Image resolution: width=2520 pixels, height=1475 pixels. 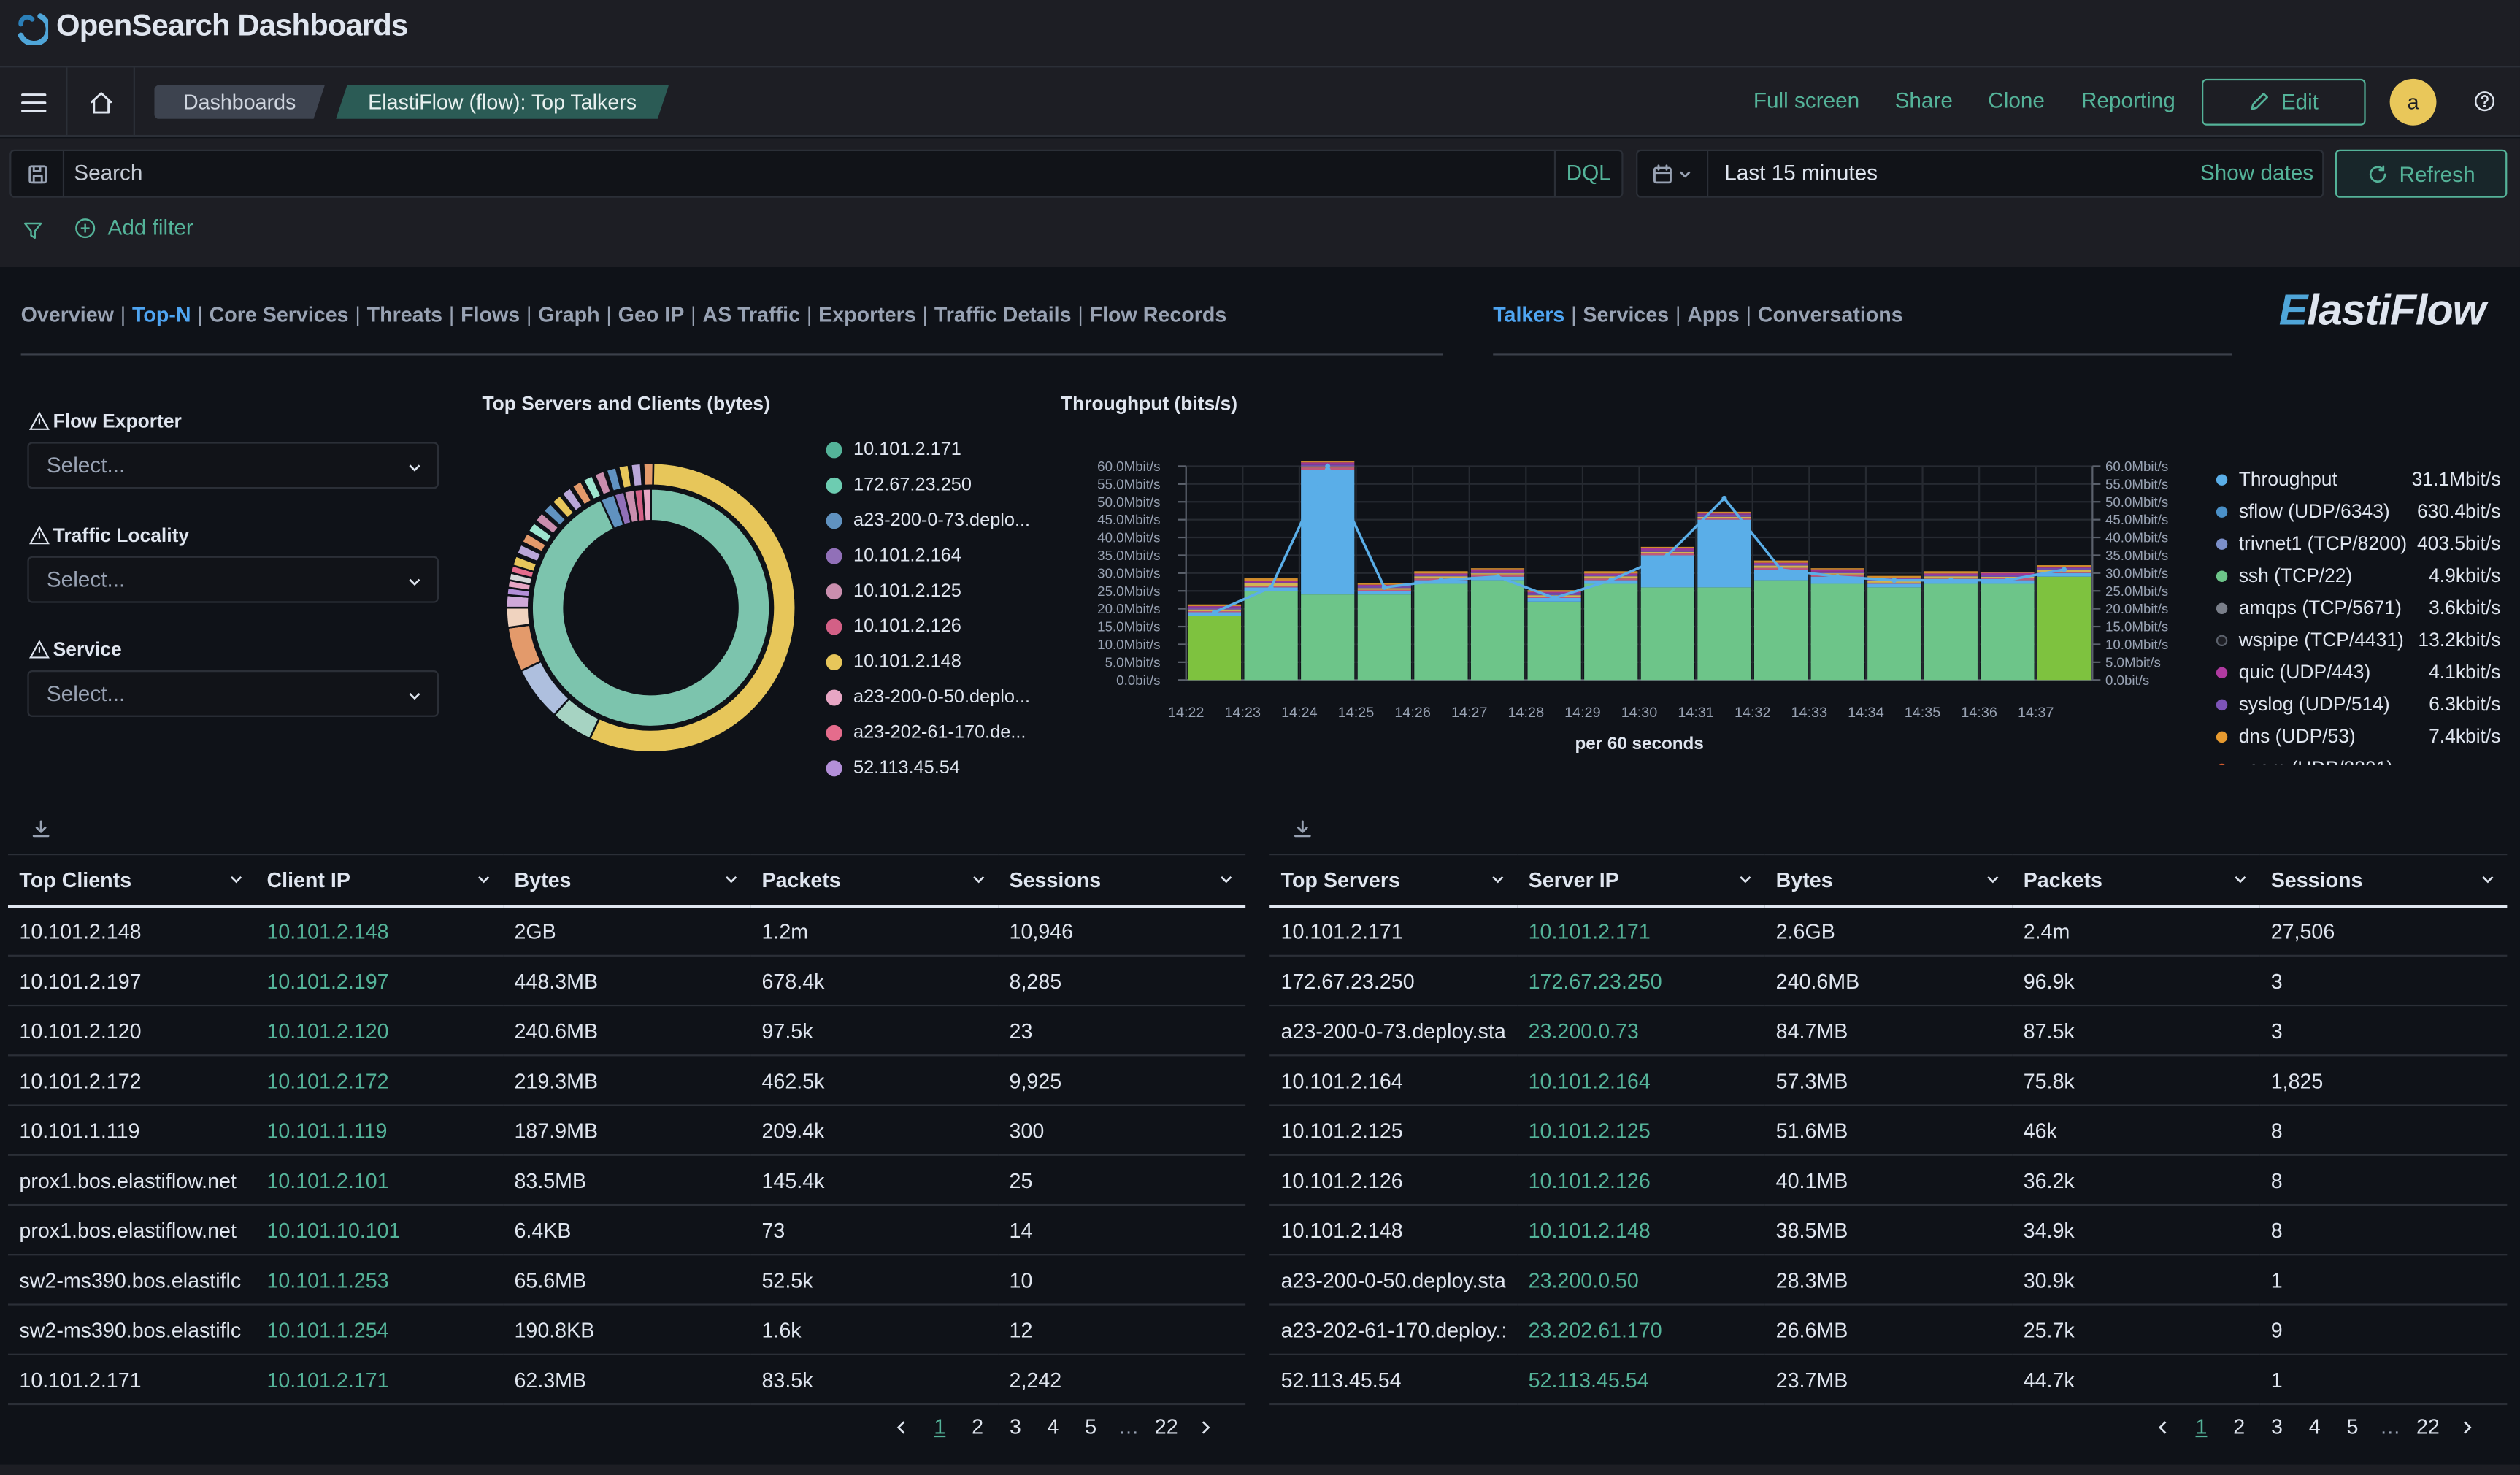 What do you see at coordinates (34, 102) in the screenshot?
I see `menu-button` at bounding box center [34, 102].